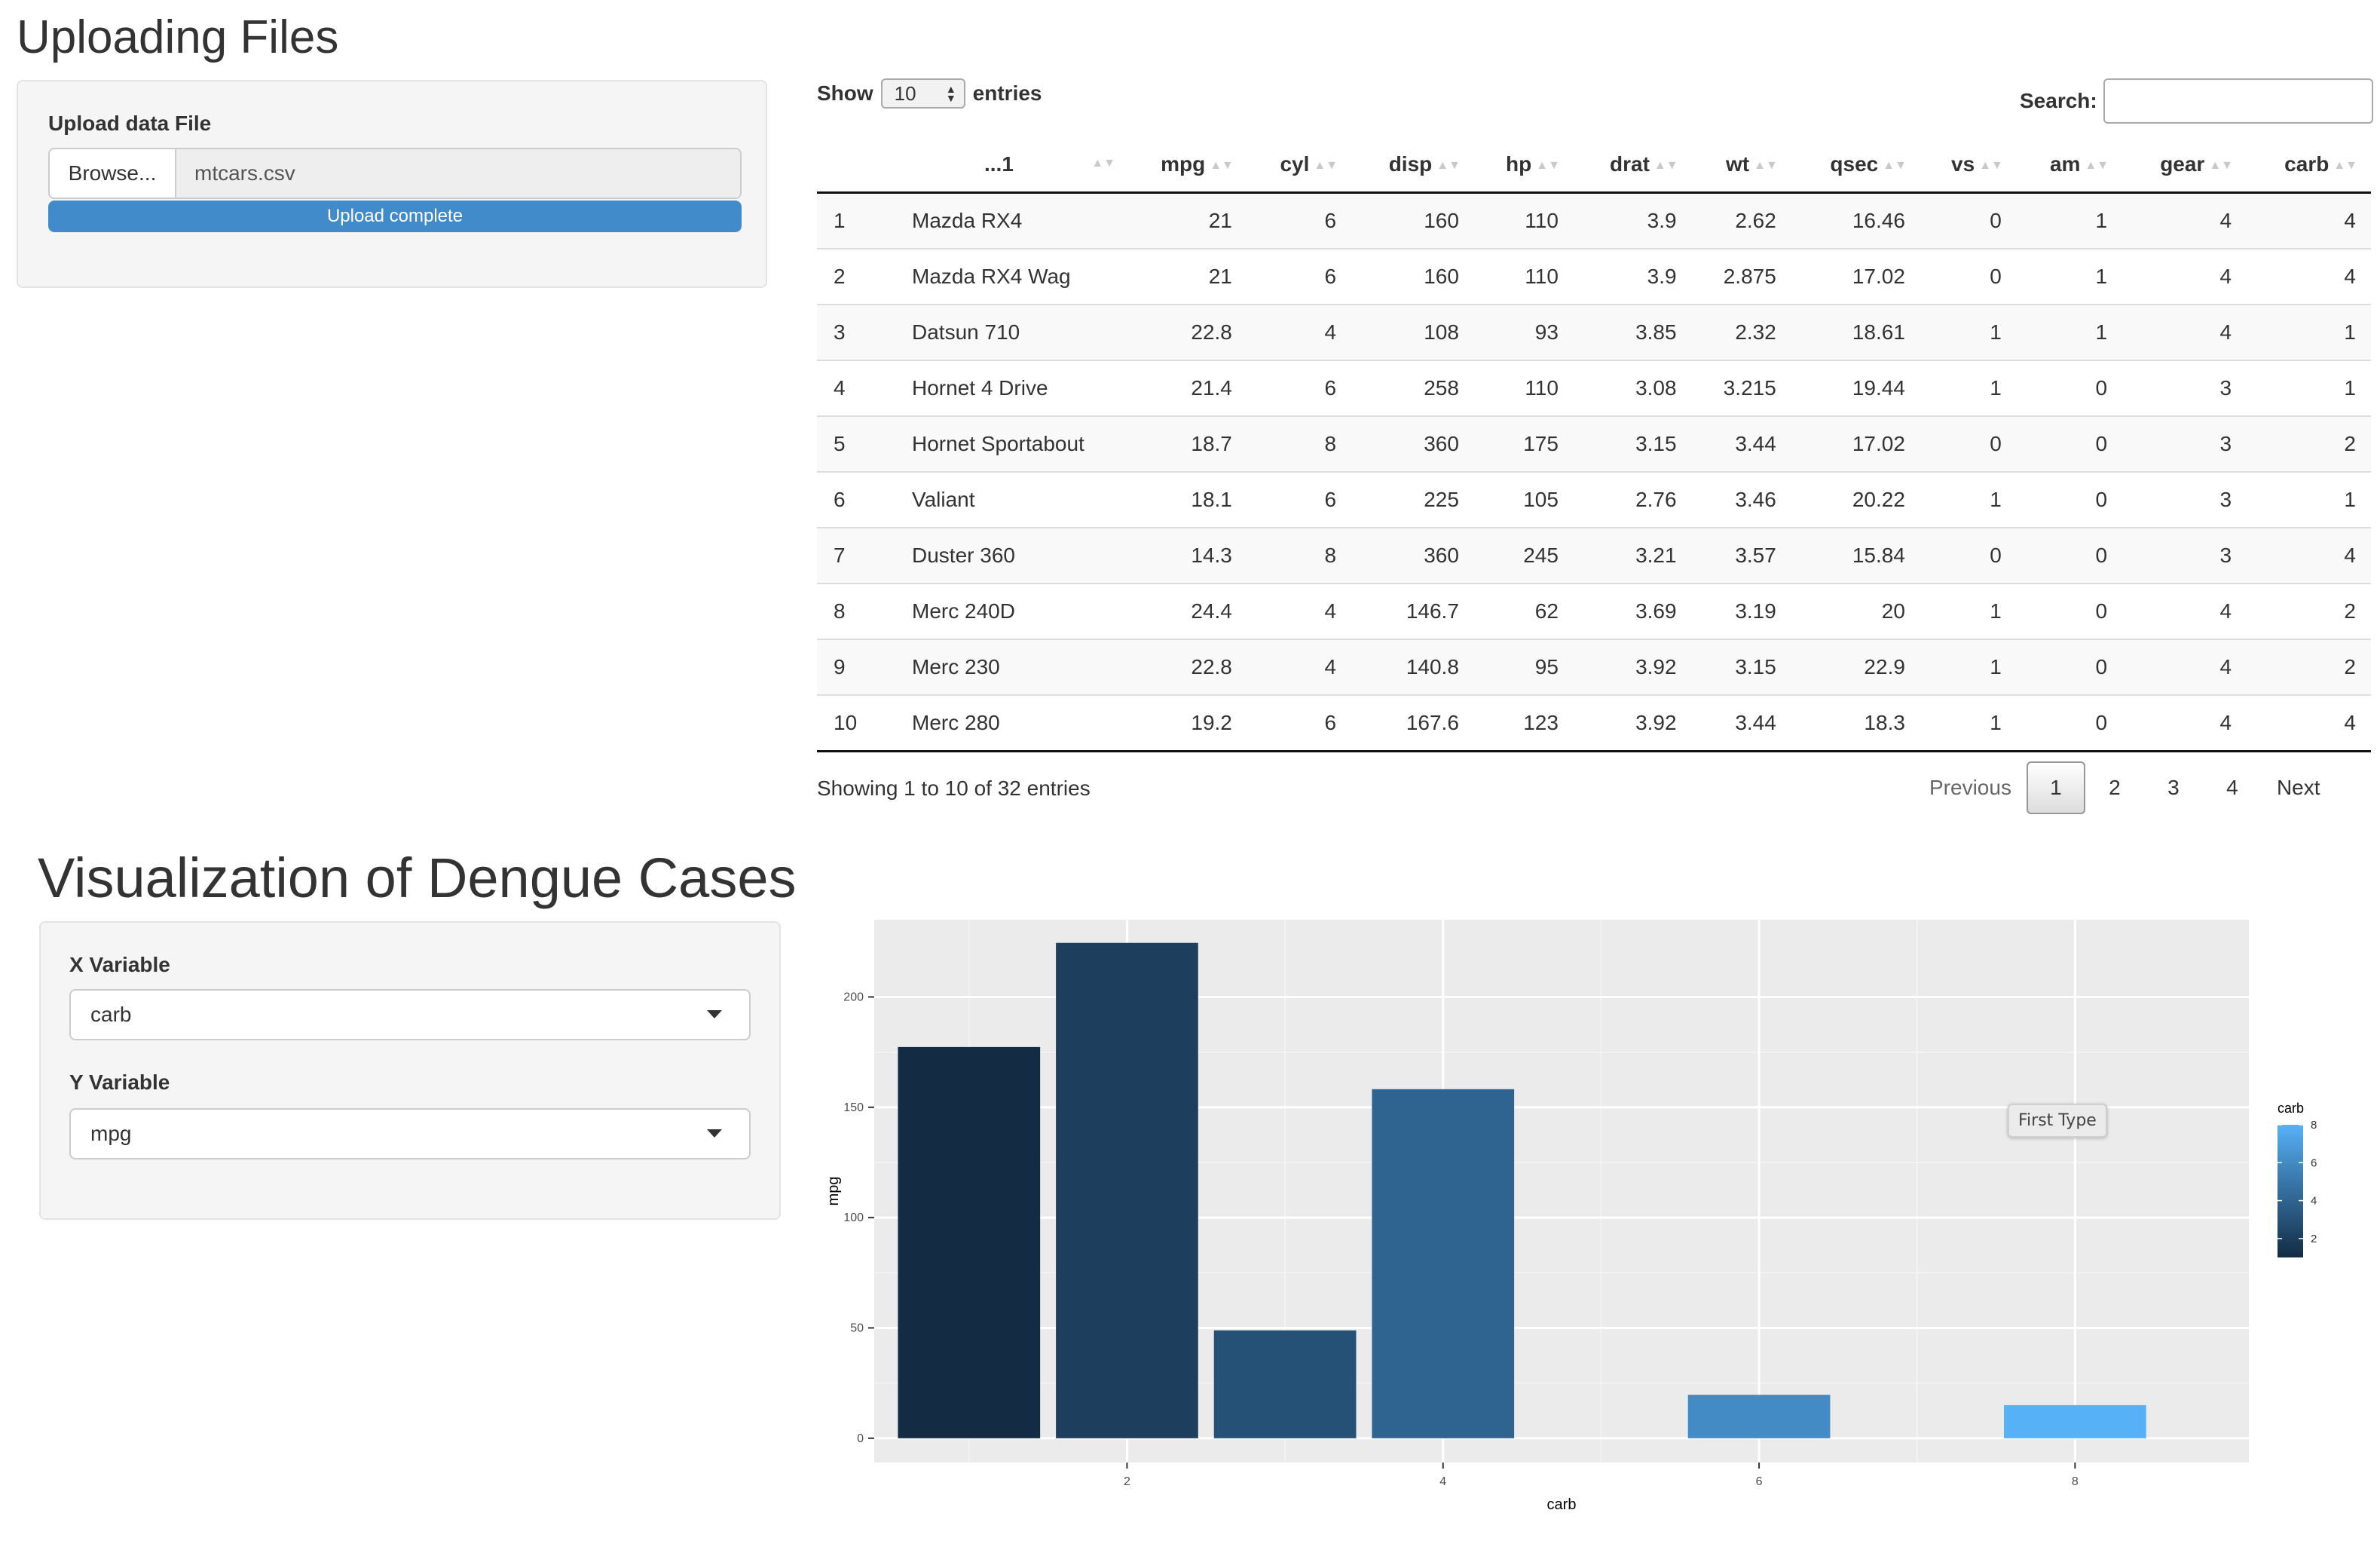 This screenshot has width=2380, height=1556. Describe the element at coordinates (2055, 787) in the screenshot. I see `page-button-1: 1` at that location.